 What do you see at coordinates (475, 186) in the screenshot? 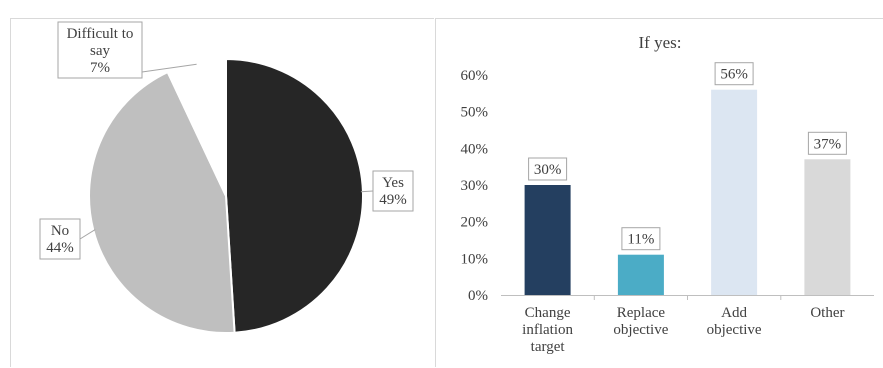
I see `y-tick-label: 30%` at bounding box center [475, 186].